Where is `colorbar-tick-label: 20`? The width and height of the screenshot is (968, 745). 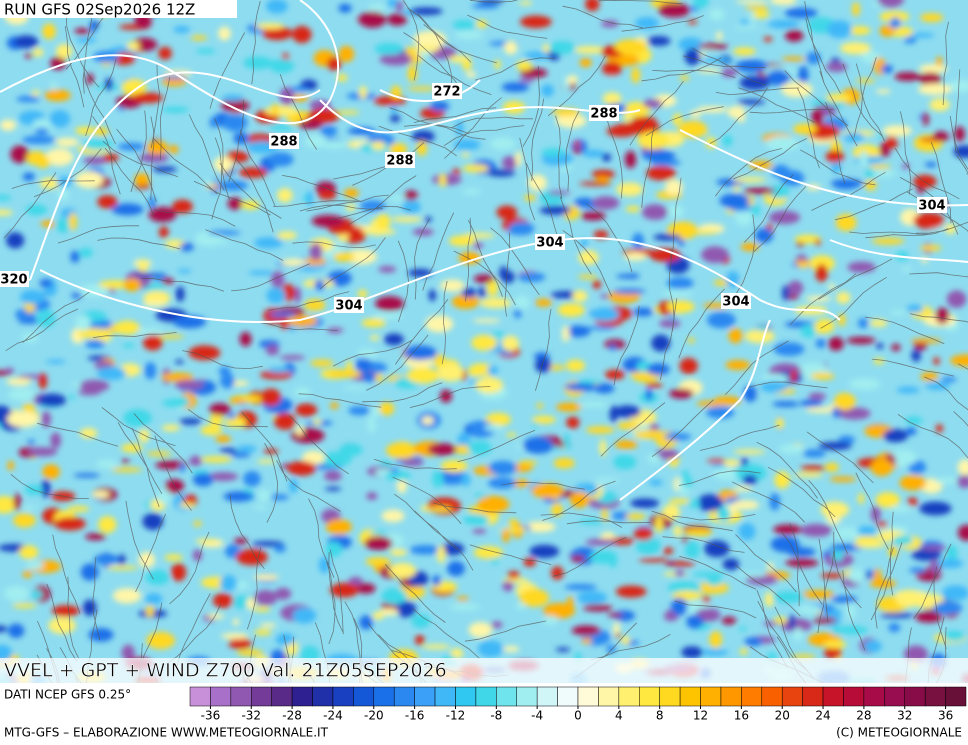
colorbar-tick-label: 20 is located at coordinates (782, 716).